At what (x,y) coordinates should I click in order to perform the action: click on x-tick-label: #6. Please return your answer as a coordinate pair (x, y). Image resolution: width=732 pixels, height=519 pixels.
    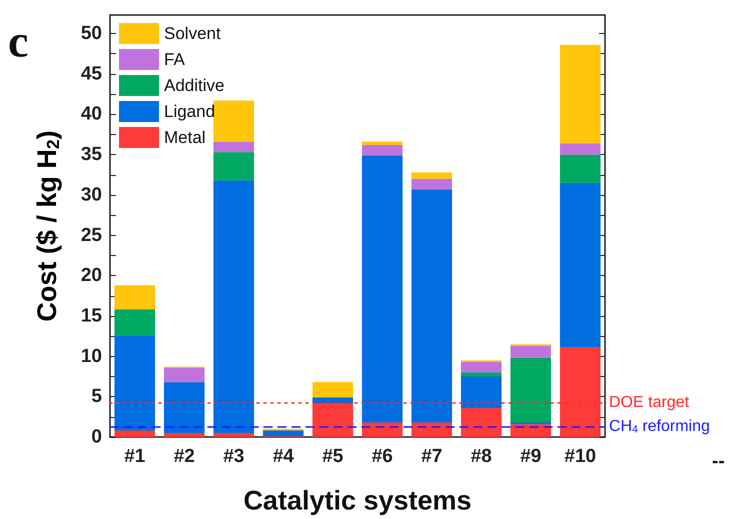
    Looking at the image, I should click on (382, 456).